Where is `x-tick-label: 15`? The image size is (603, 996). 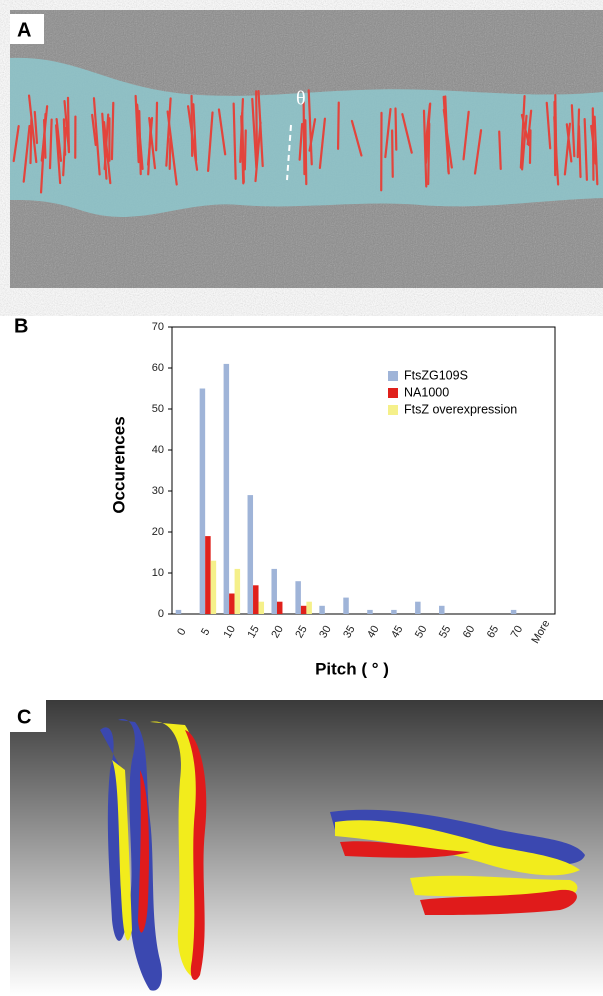 x-tick-label: 15 is located at coordinates (253, 632).